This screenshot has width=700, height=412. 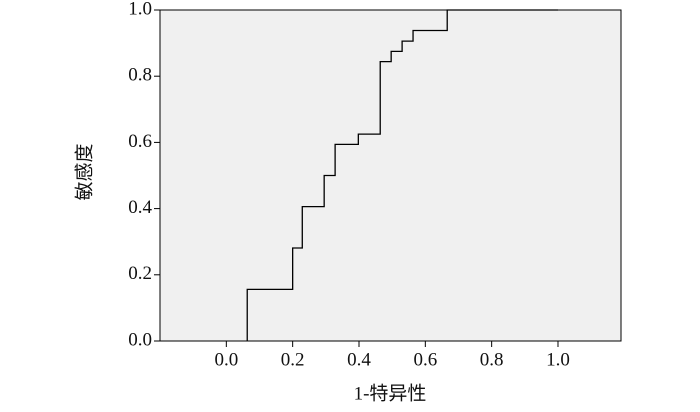 I want to click on y-tick-label: 0.6, so click(x=140, y=141).